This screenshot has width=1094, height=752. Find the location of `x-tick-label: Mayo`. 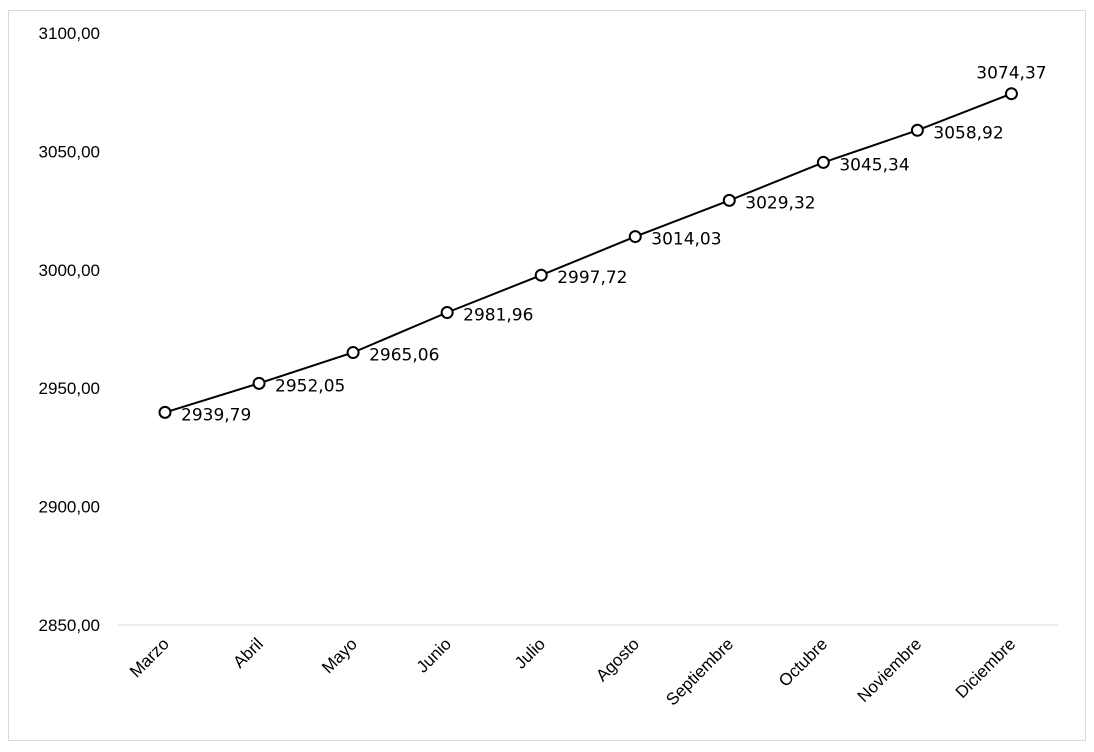

x-tick-label: Mayo is located at coordinates (339, 655).